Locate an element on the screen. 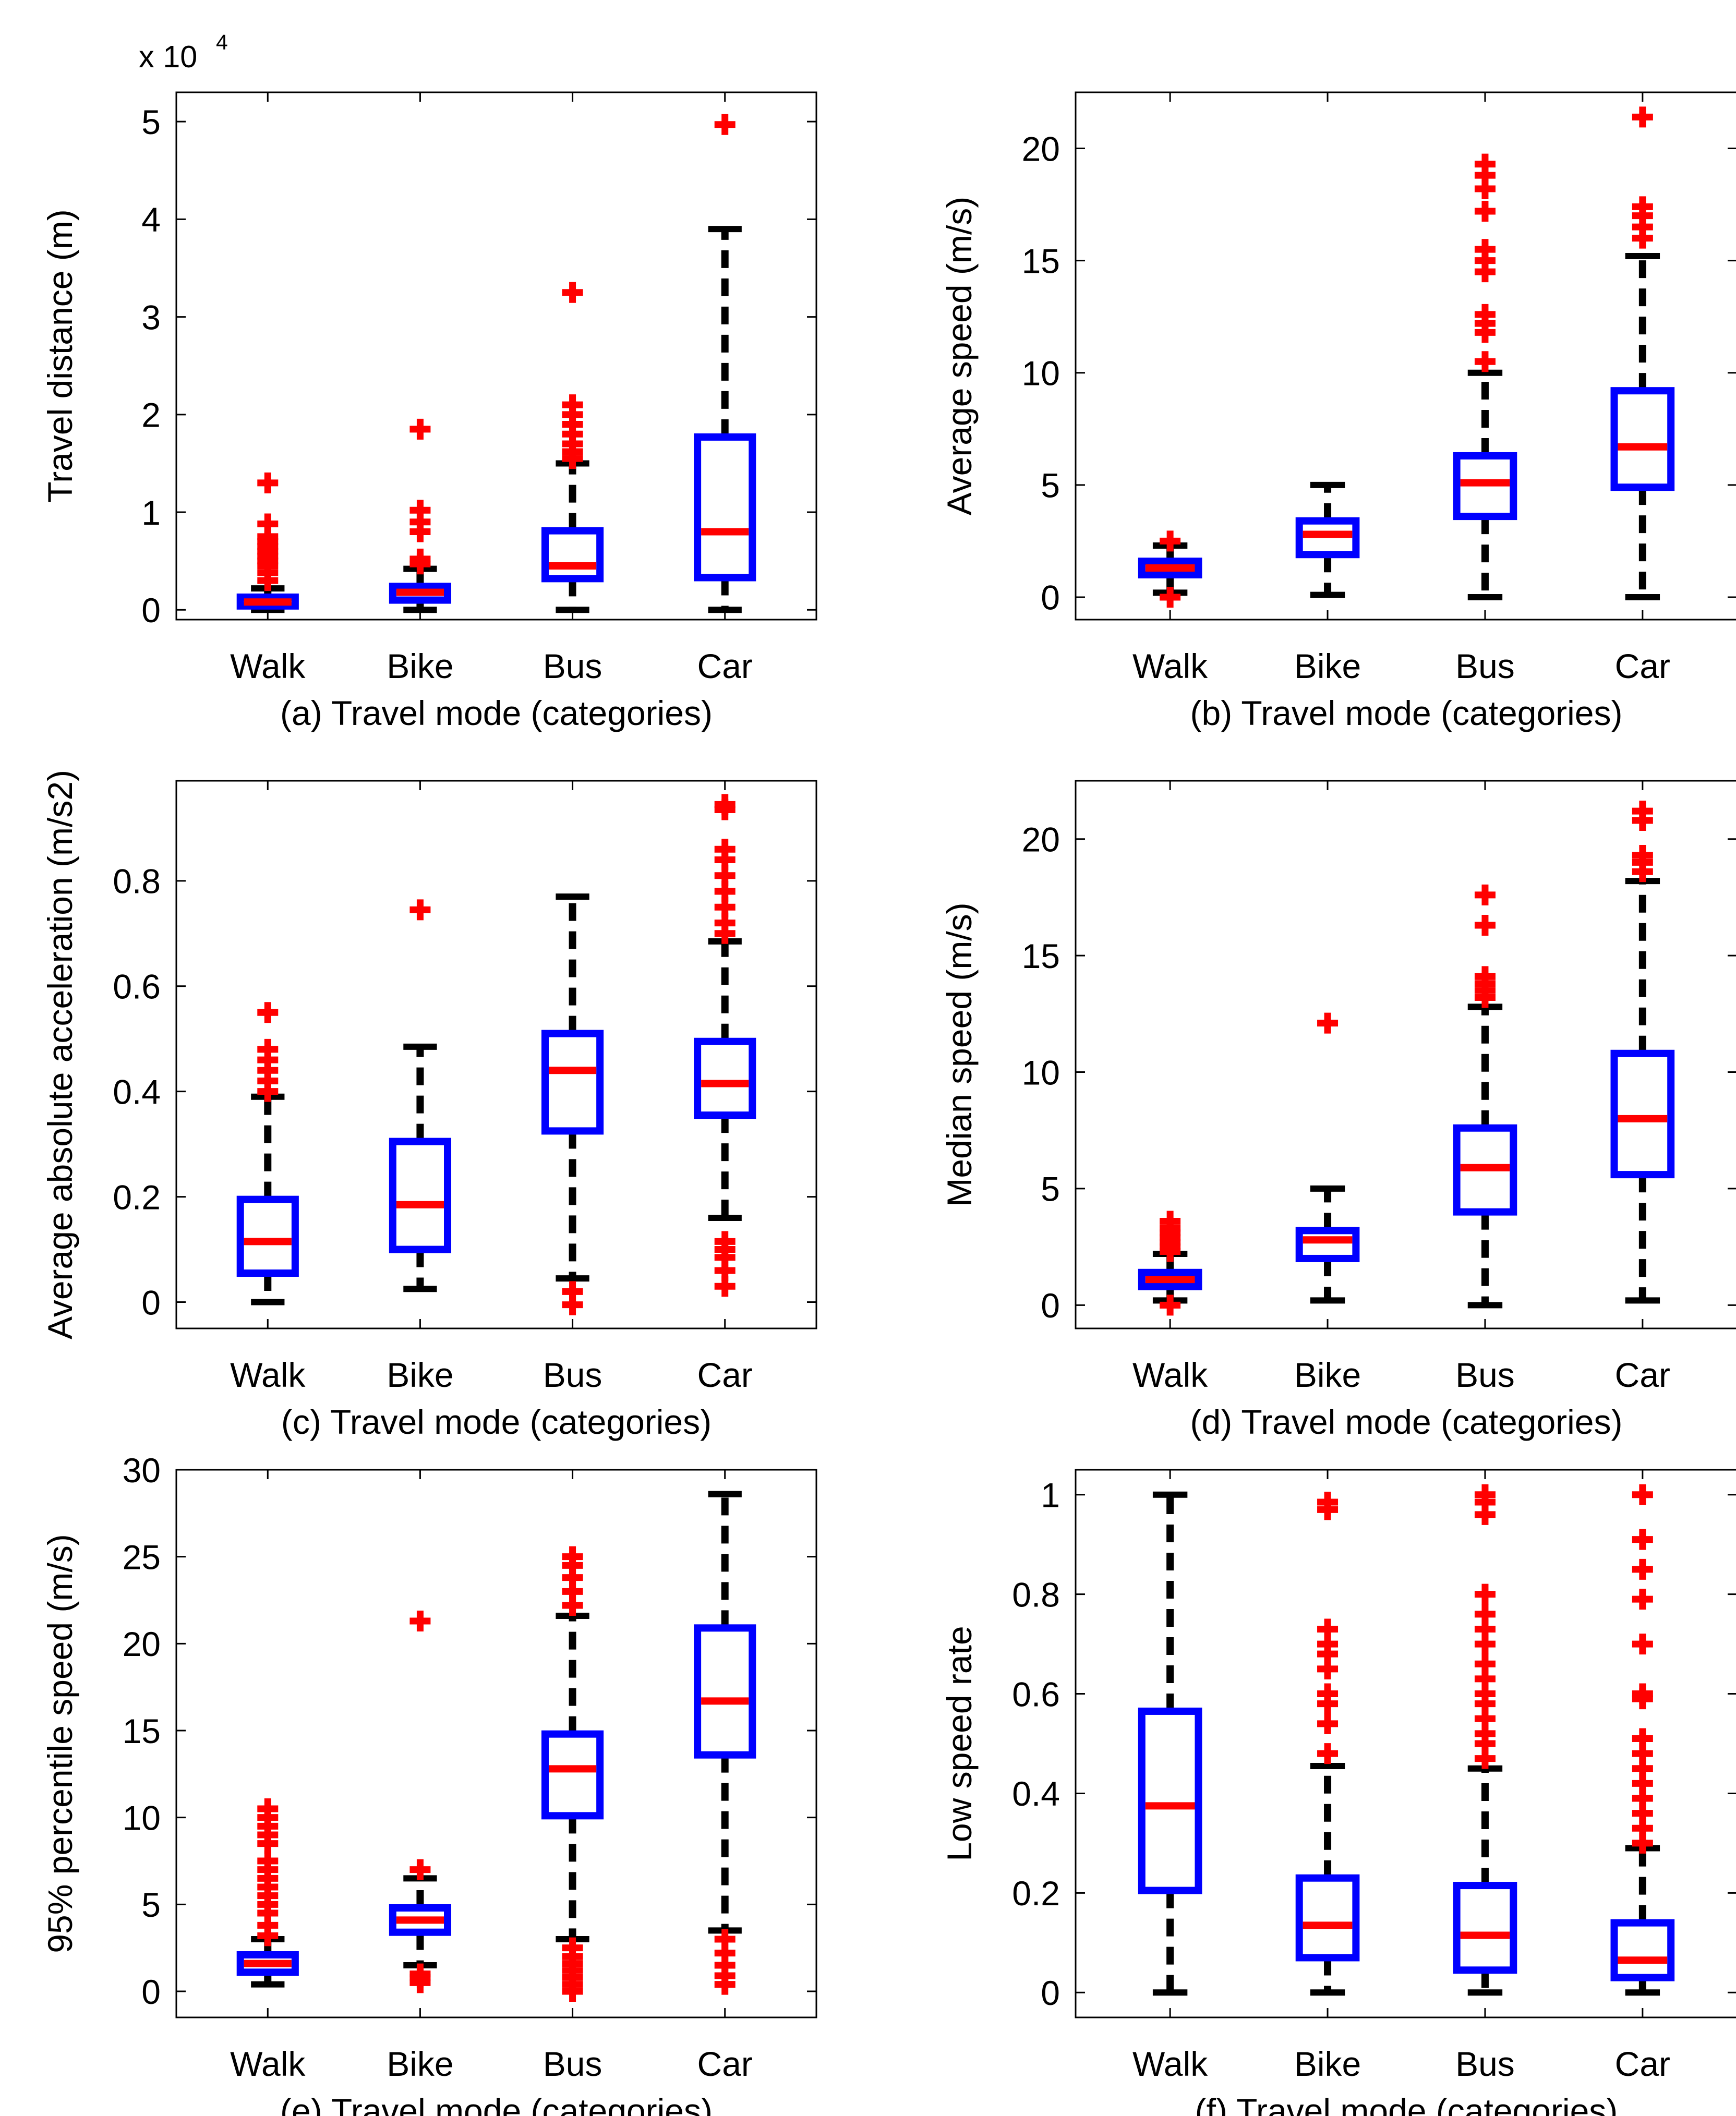 Image resolution: width=1736 pixels, height=2116 pixels. box-car is located at coordinates (725, 1045).